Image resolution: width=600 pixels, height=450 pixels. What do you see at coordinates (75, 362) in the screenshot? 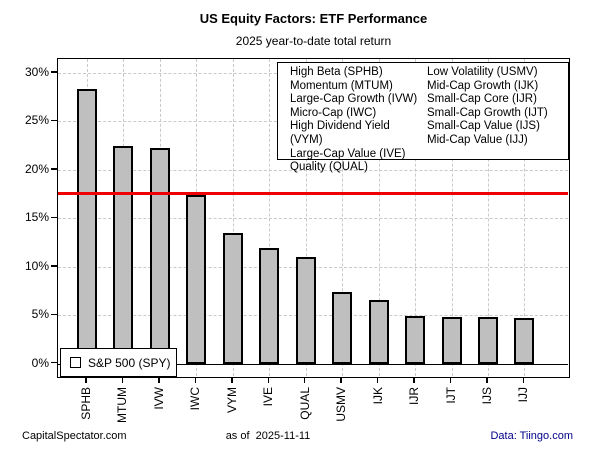
I see `spy-red-swatch-icon` at bounding box center [75, 362].